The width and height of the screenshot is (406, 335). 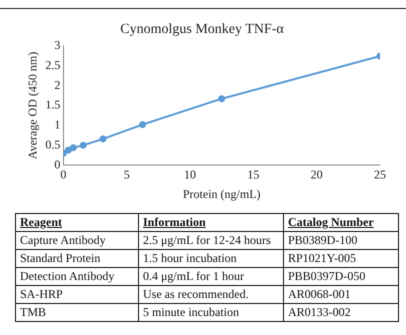 What do you see at coordinates (341, 295) in the screenshot?
I see `text: AR0068-001` at bounding box center [341, 295].